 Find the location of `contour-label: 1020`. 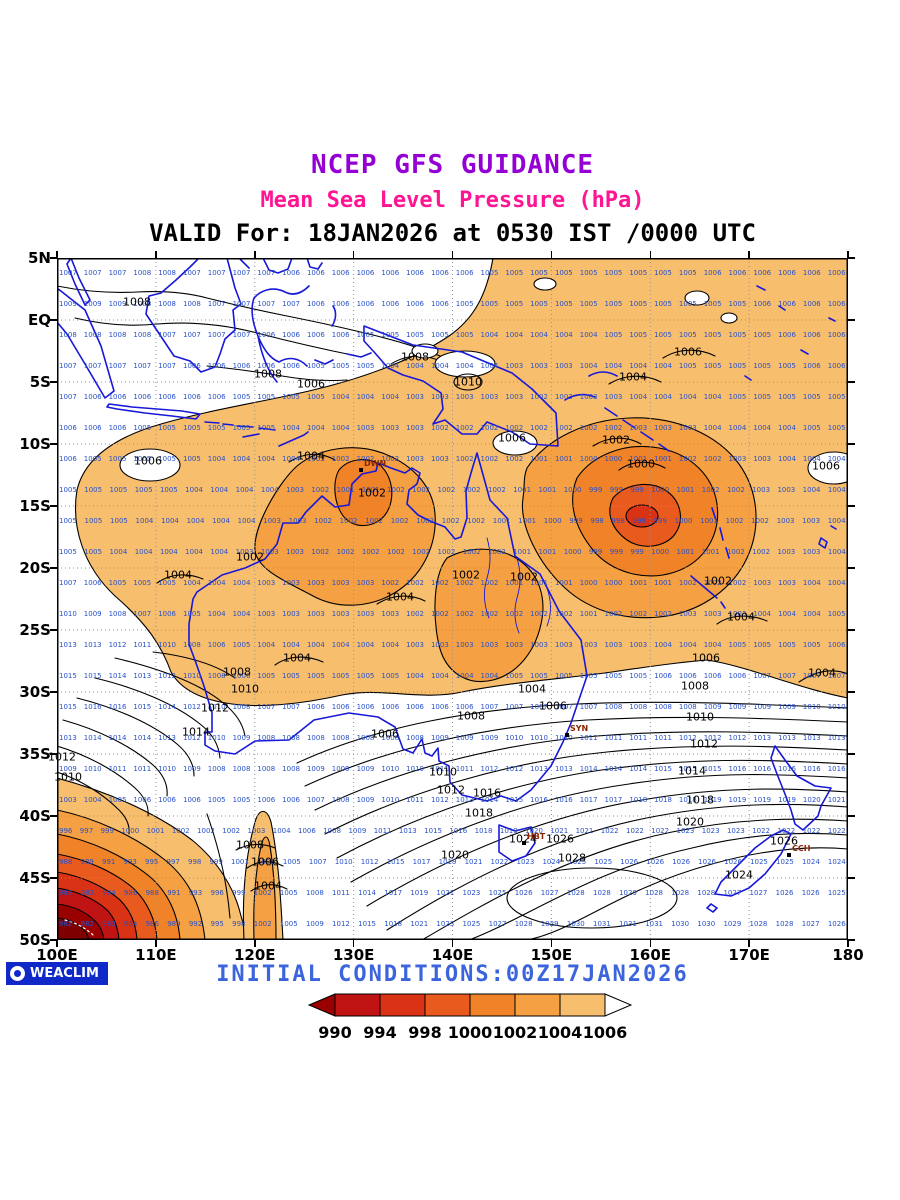

contour-label: 1020 is located at coordinates (690, 822).